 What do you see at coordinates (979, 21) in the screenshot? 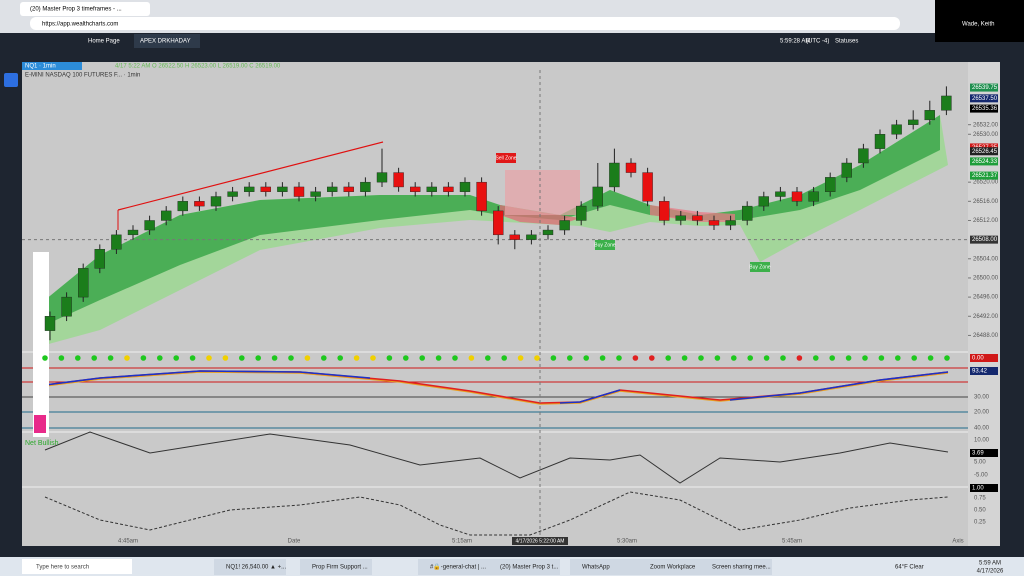
I see `user-panel` at bounding box center [979, 21].